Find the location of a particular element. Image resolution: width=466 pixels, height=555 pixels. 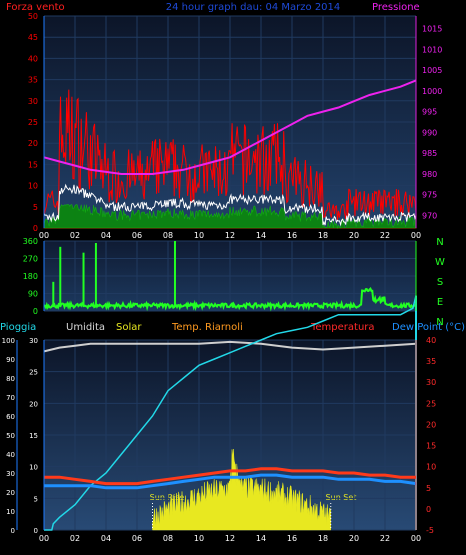

compass-label: E is located at coordinates (440, 302).